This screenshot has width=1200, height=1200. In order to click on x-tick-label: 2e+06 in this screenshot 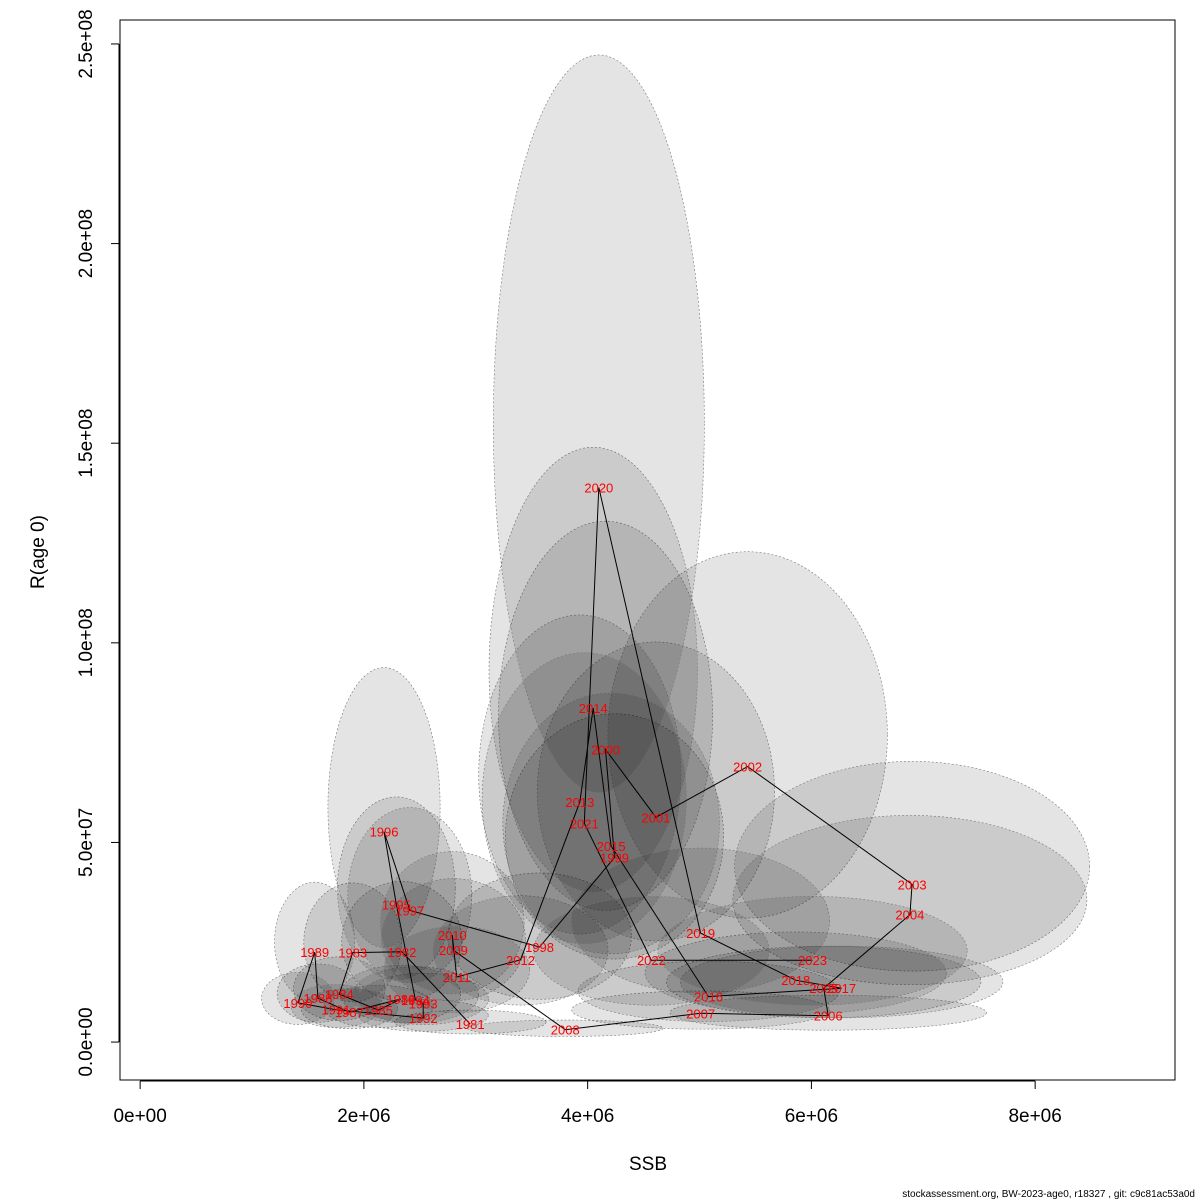, I will do `click(363, 1116)`.